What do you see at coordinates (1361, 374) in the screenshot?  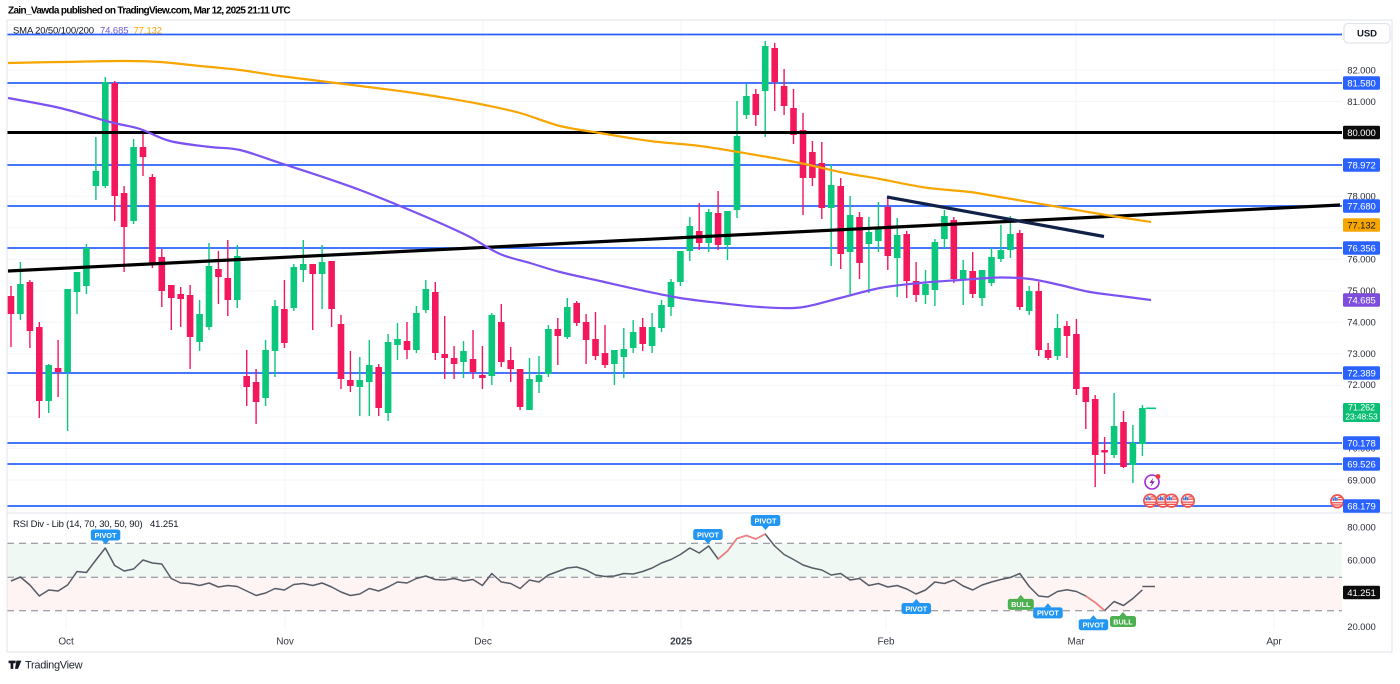 I see `svg-text: 72.389` at bounding box center [1361, 374].